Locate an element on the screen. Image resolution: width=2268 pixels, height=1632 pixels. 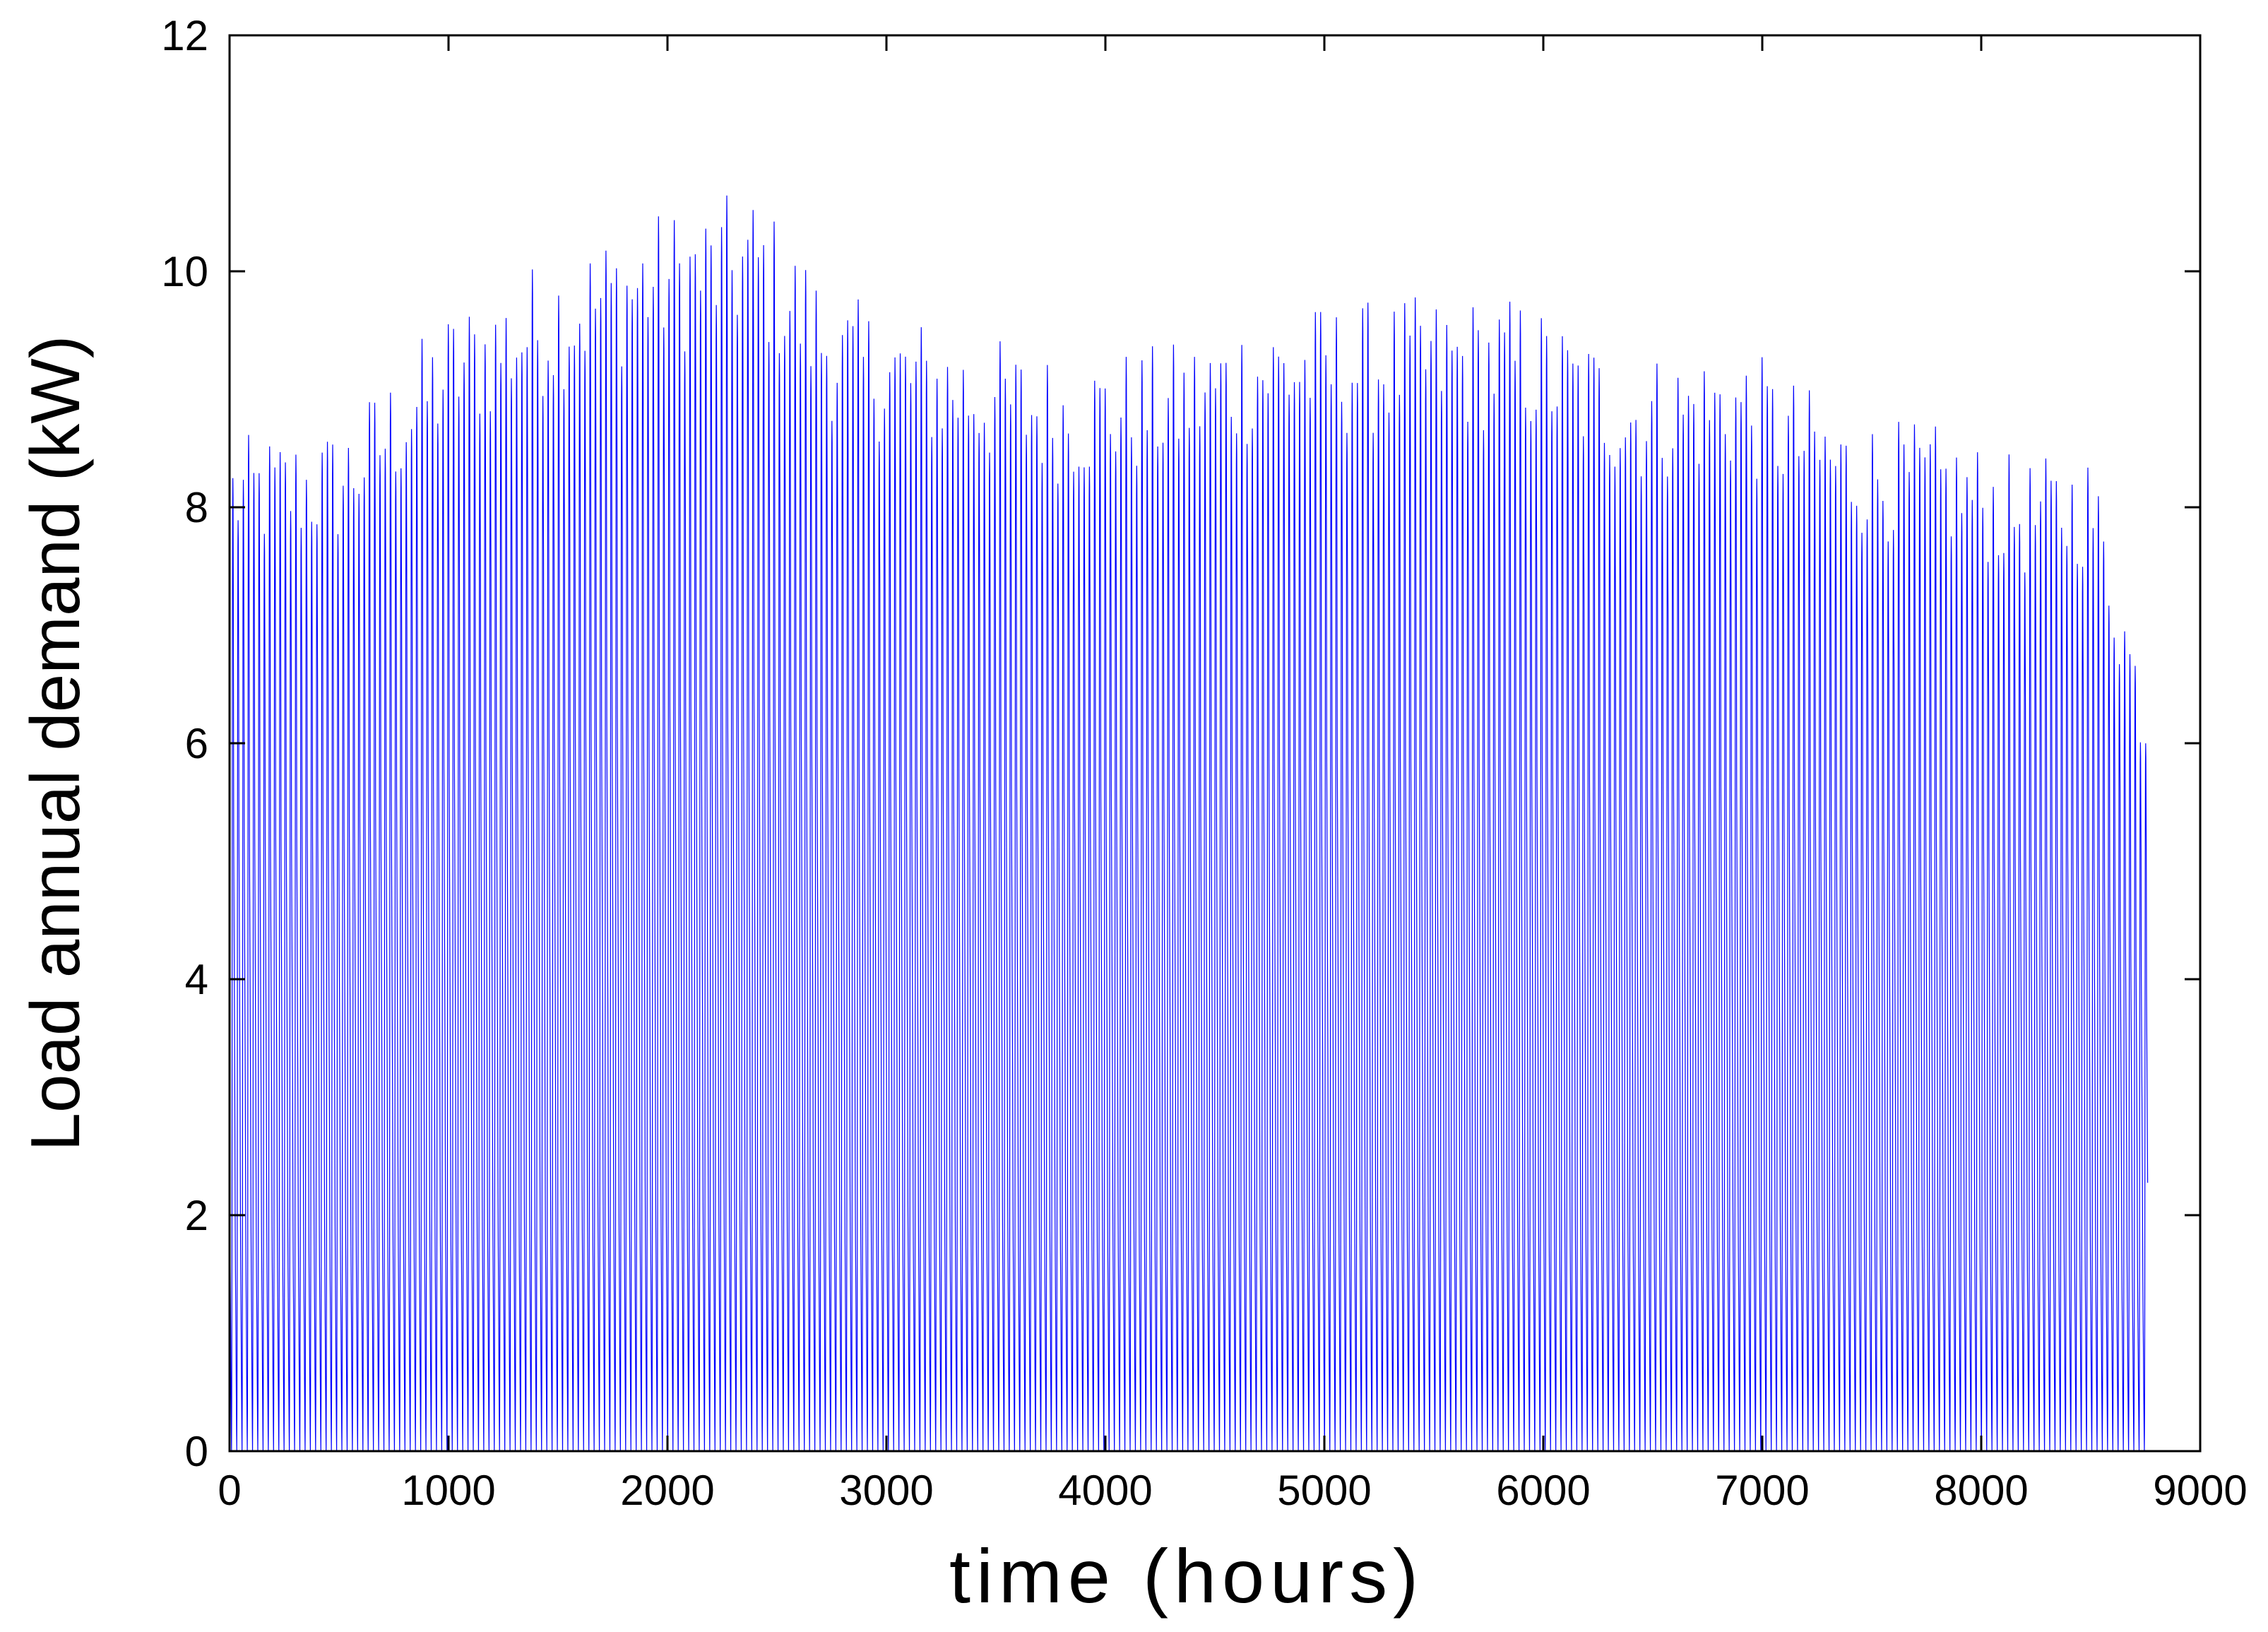
y-axis-title: Load annual demand (kW) is located at coordinates (55, 744).